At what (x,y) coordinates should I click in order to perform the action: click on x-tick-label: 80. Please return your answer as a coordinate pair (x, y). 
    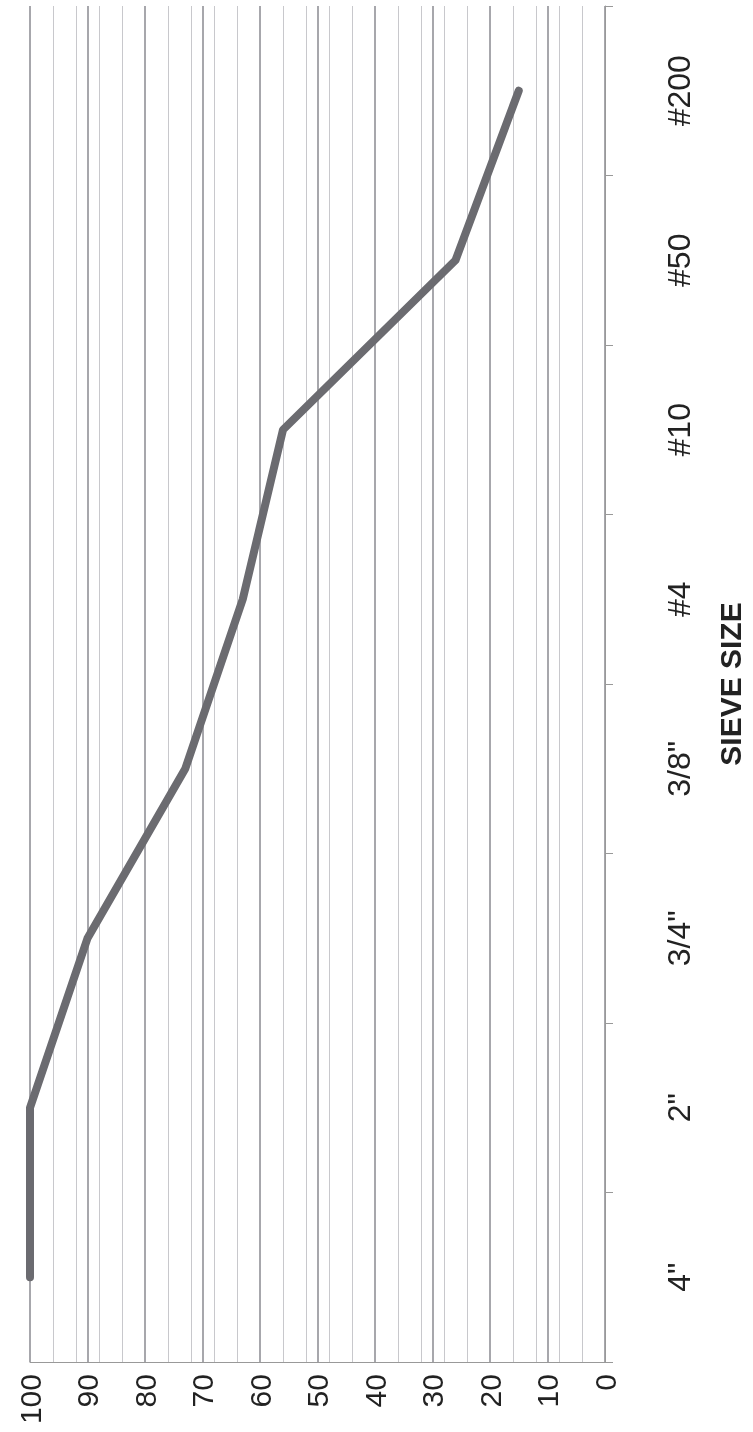
    Looking at the image, I should click on (145, 1391).